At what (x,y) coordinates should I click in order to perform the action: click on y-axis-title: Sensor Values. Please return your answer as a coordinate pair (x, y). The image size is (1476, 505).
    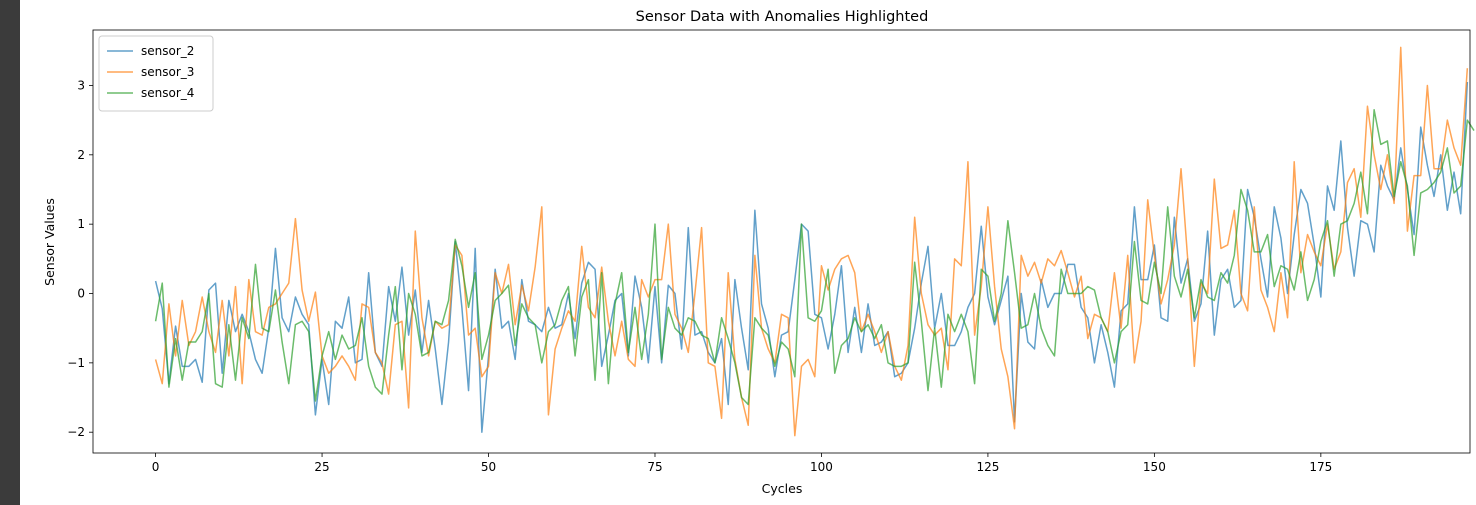
    Looking at the image, I should click on (49, 242).